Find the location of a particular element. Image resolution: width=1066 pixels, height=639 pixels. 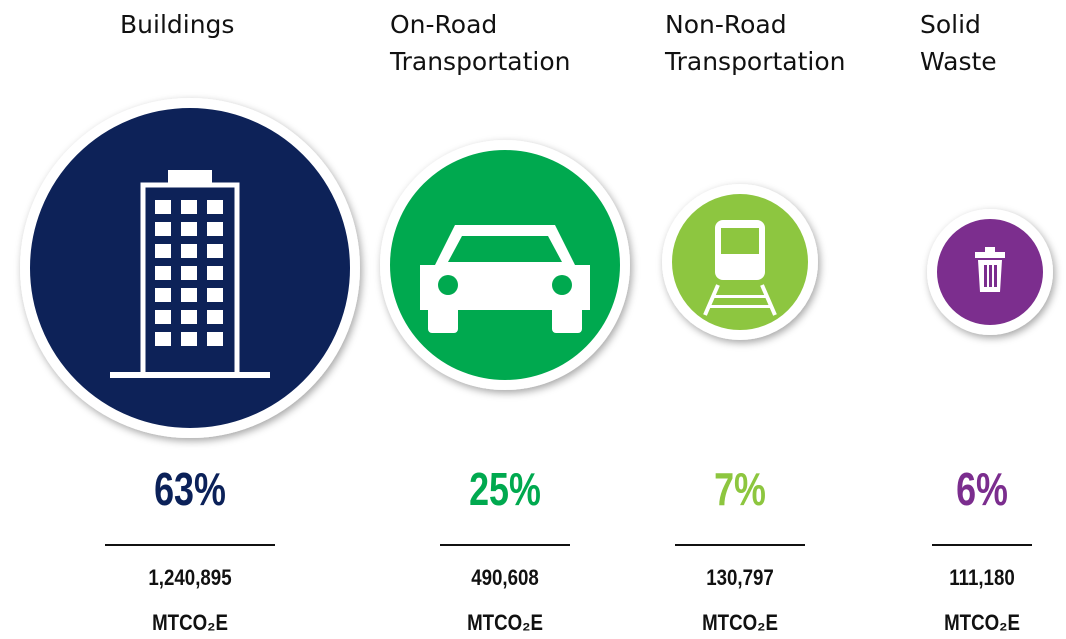

building-icon is located at coordinates (190, 274).